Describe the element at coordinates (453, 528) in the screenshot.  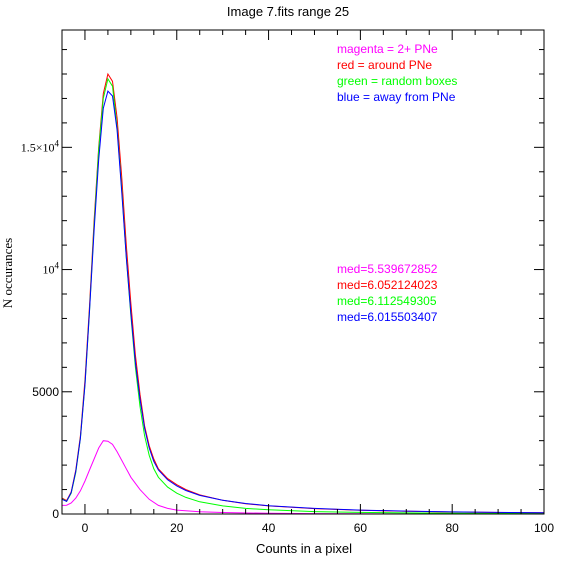
I see `x-tick-label: 80` at that location.